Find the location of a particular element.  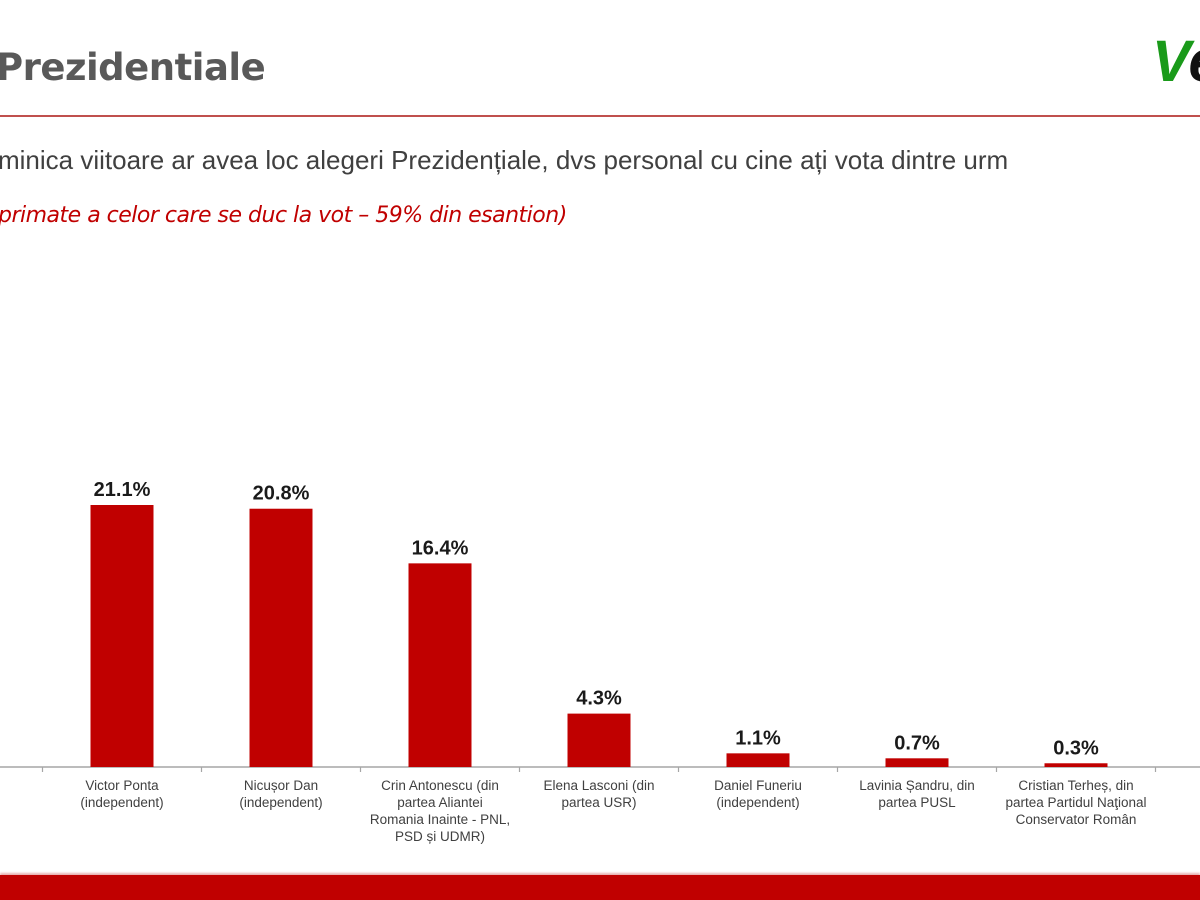

footer-bar is located at coordinates (600, 887).